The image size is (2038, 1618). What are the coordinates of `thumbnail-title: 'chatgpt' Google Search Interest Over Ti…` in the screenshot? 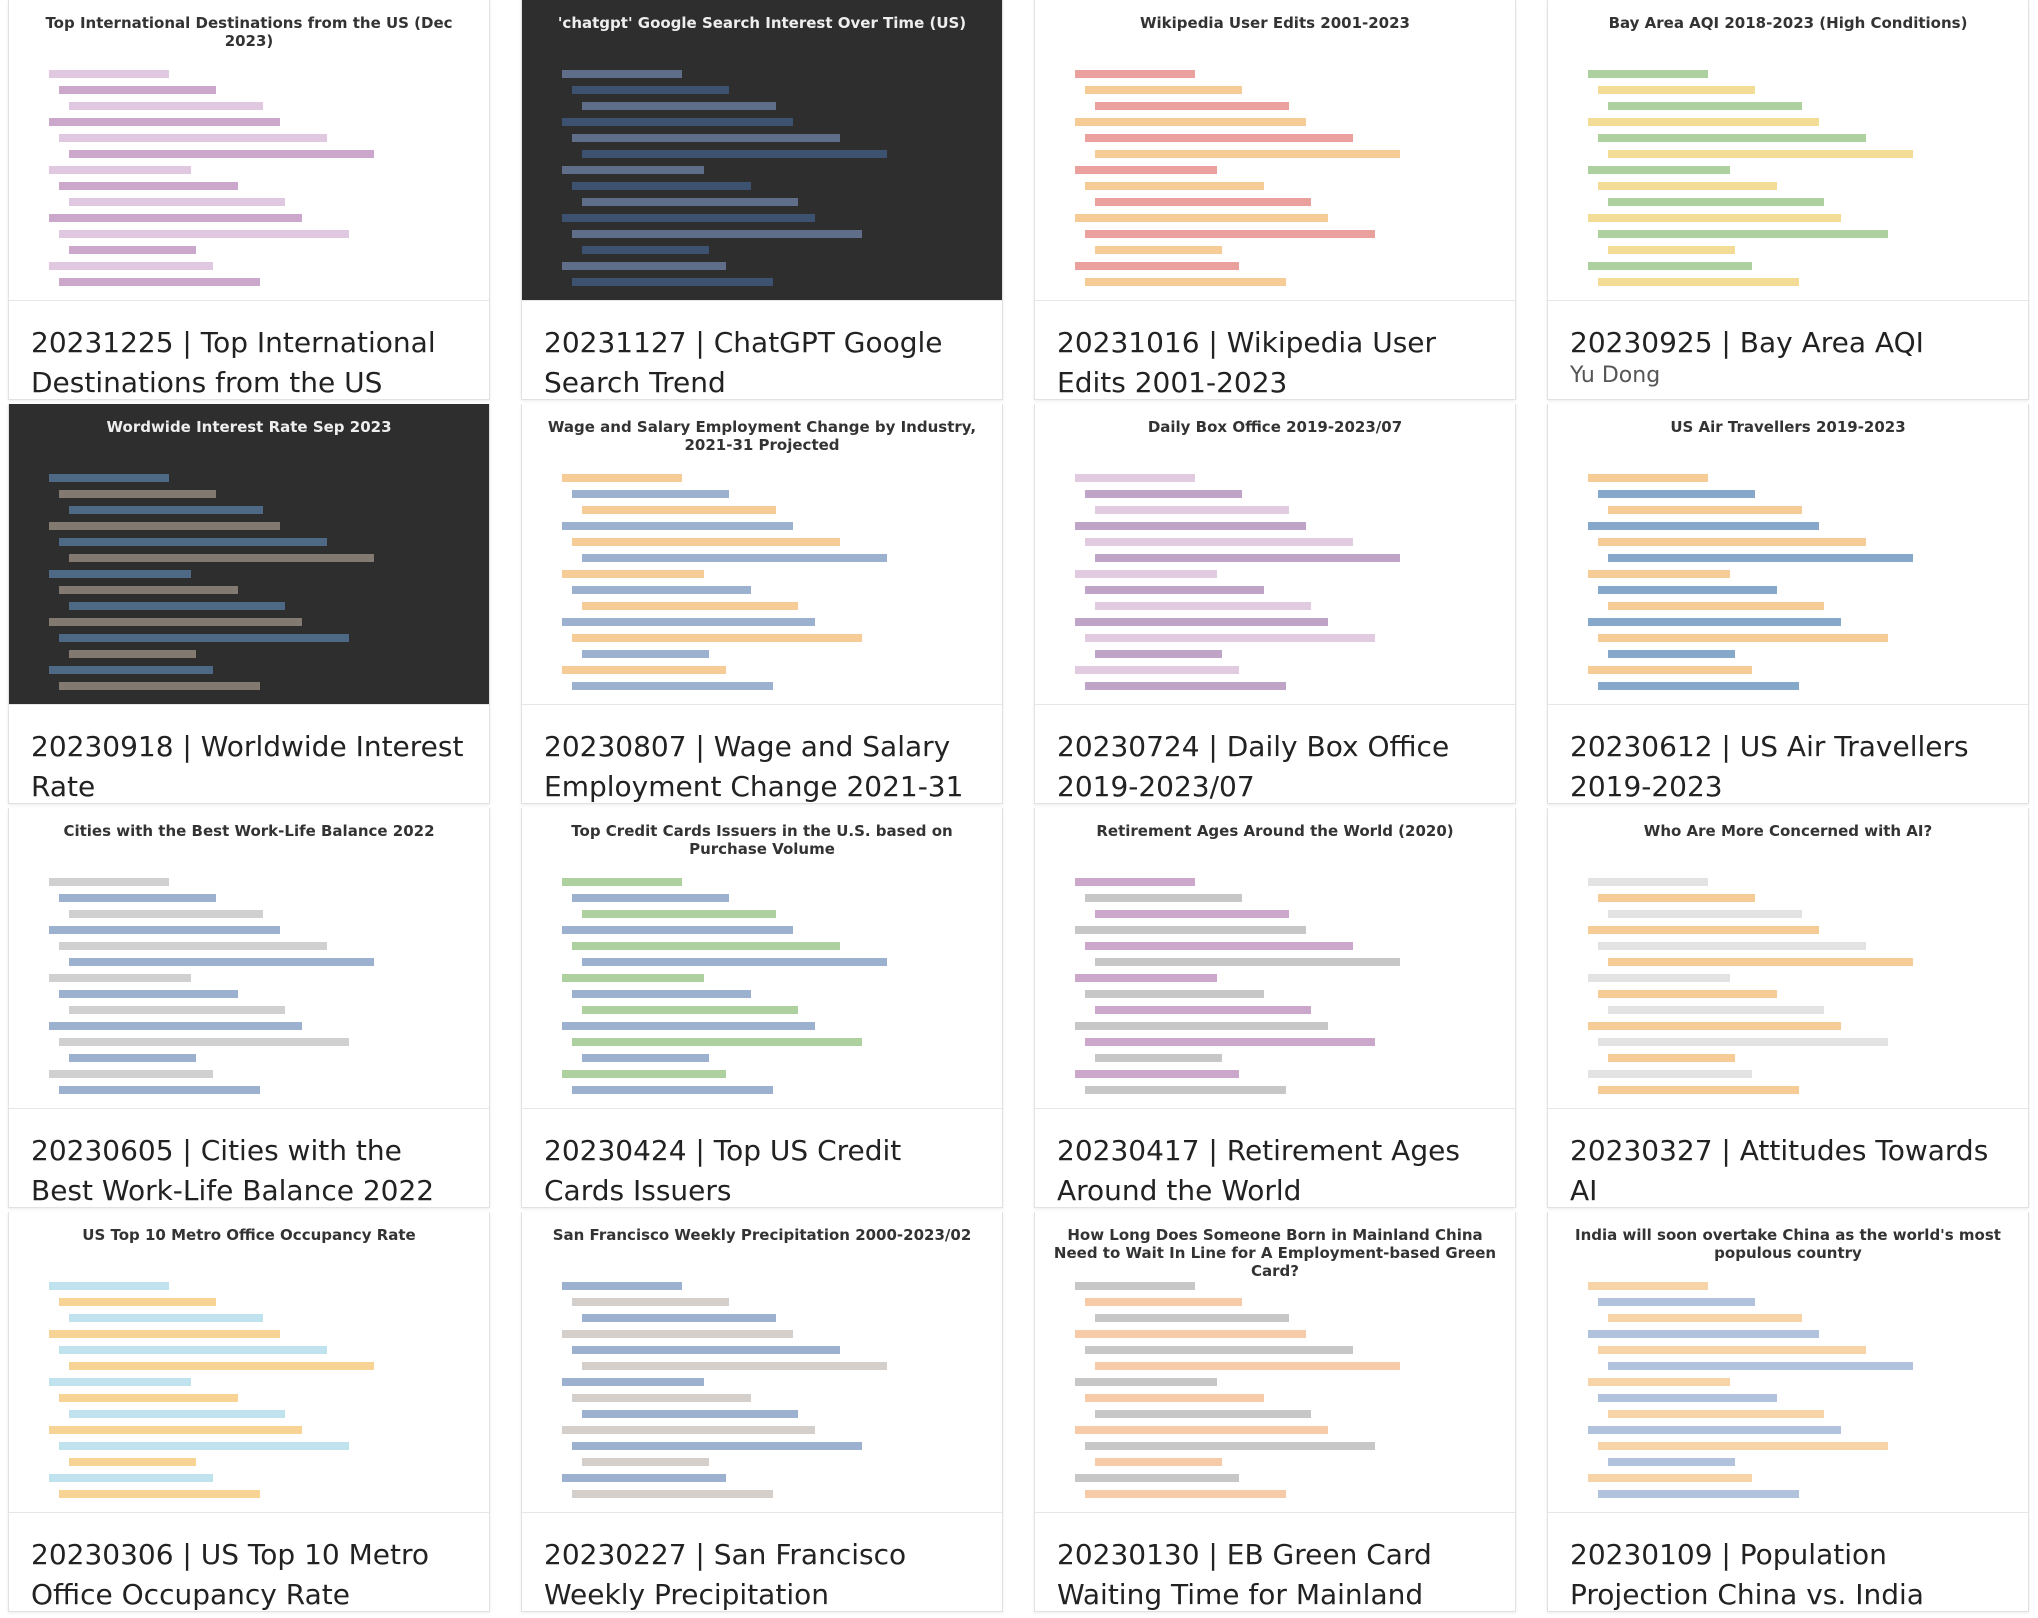 It's located at (762, 23).